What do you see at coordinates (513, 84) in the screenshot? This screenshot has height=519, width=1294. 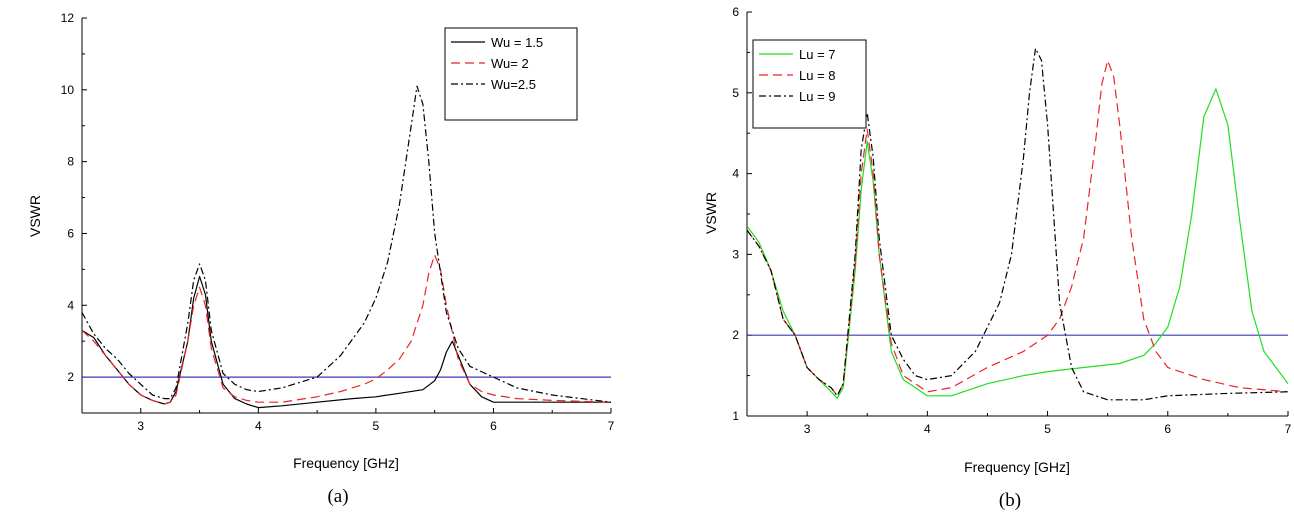 I see `legend-label: Wu=2.5` at bounding box center [513, 84].